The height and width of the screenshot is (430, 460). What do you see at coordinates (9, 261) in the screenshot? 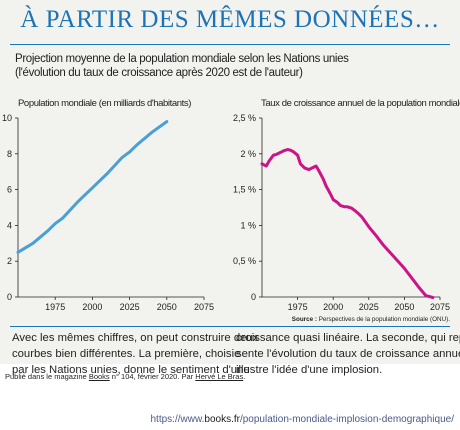
I see `y-tick-label: 2` at bounding box center [9, 261].